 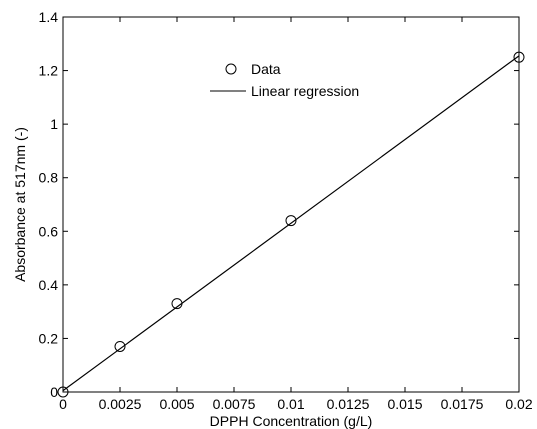 What do you see at coordinates (348, 404) in the screenshot?
I see `x-tick-label: 0.0125` at bounding box center [348, 404].